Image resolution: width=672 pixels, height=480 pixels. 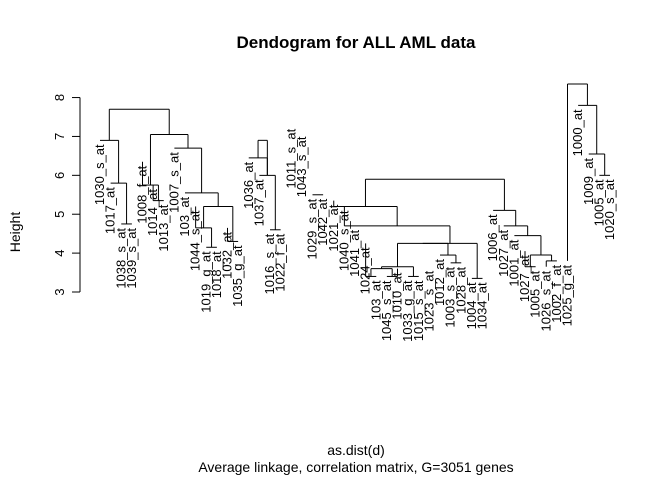 What do you see at coordinates (131, 258) in the screenshot?
I see `leaf-label-3: 1039_s_at` at bounding box center [131, 258].